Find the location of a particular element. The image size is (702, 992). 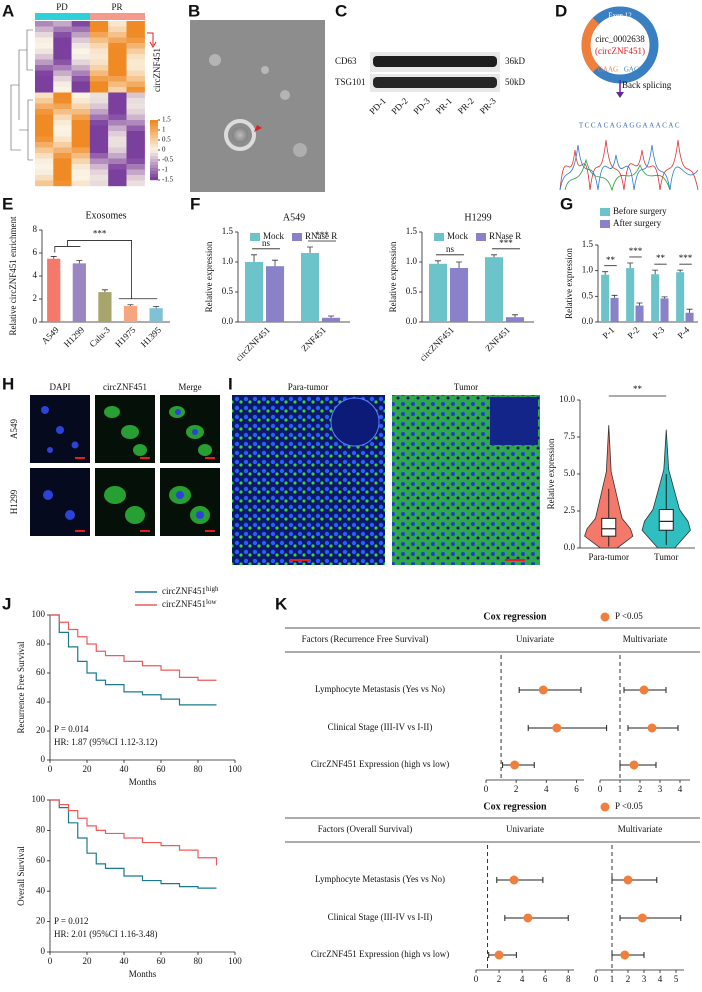

factor-label: Lymphocyte Metastasis (Yes vs No) is located at coordinates (380, 879).